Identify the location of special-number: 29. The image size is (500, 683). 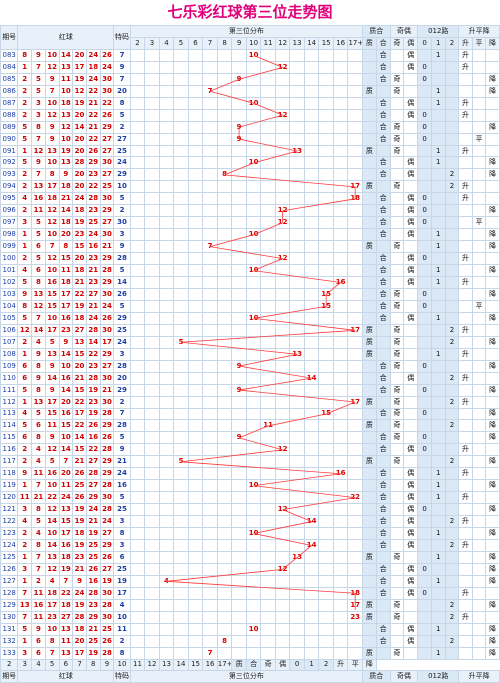
(122, 390).